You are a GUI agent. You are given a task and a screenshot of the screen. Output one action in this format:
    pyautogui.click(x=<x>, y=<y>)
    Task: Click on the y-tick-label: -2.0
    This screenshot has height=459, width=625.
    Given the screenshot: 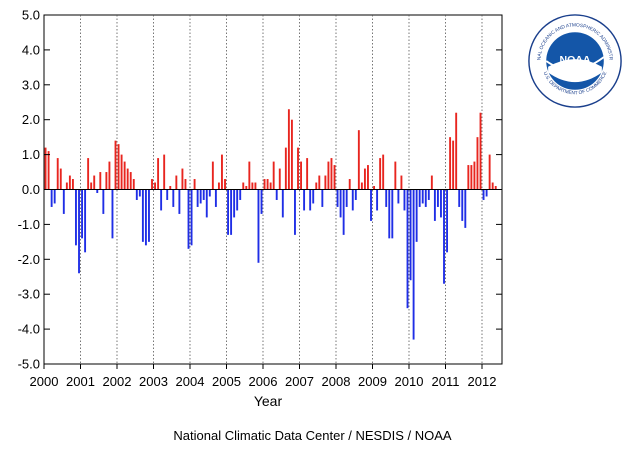 What is the action you would take?
    pyautogui.click(x=29, y=259)
    